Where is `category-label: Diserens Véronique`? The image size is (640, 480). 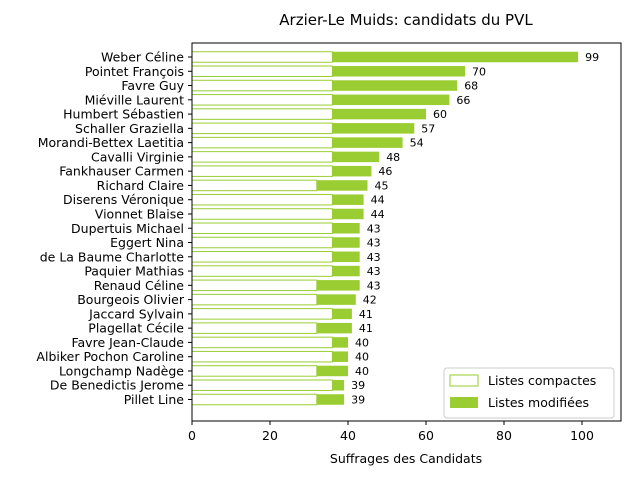
category-label: Diserens Véronique is located at coordinates (123, 199).